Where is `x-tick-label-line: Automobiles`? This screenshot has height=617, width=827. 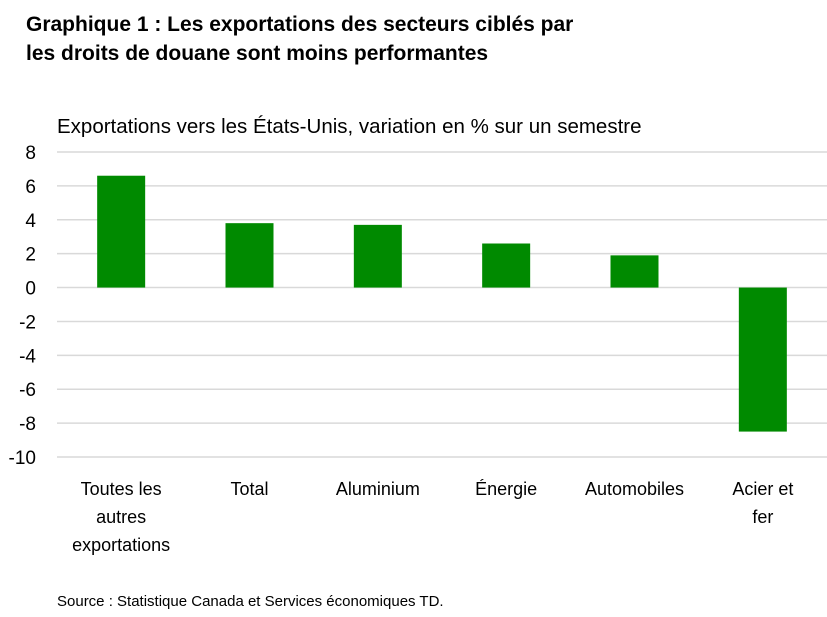
x-tick-label-line: Automobiles is located at coordinates (634, 489).